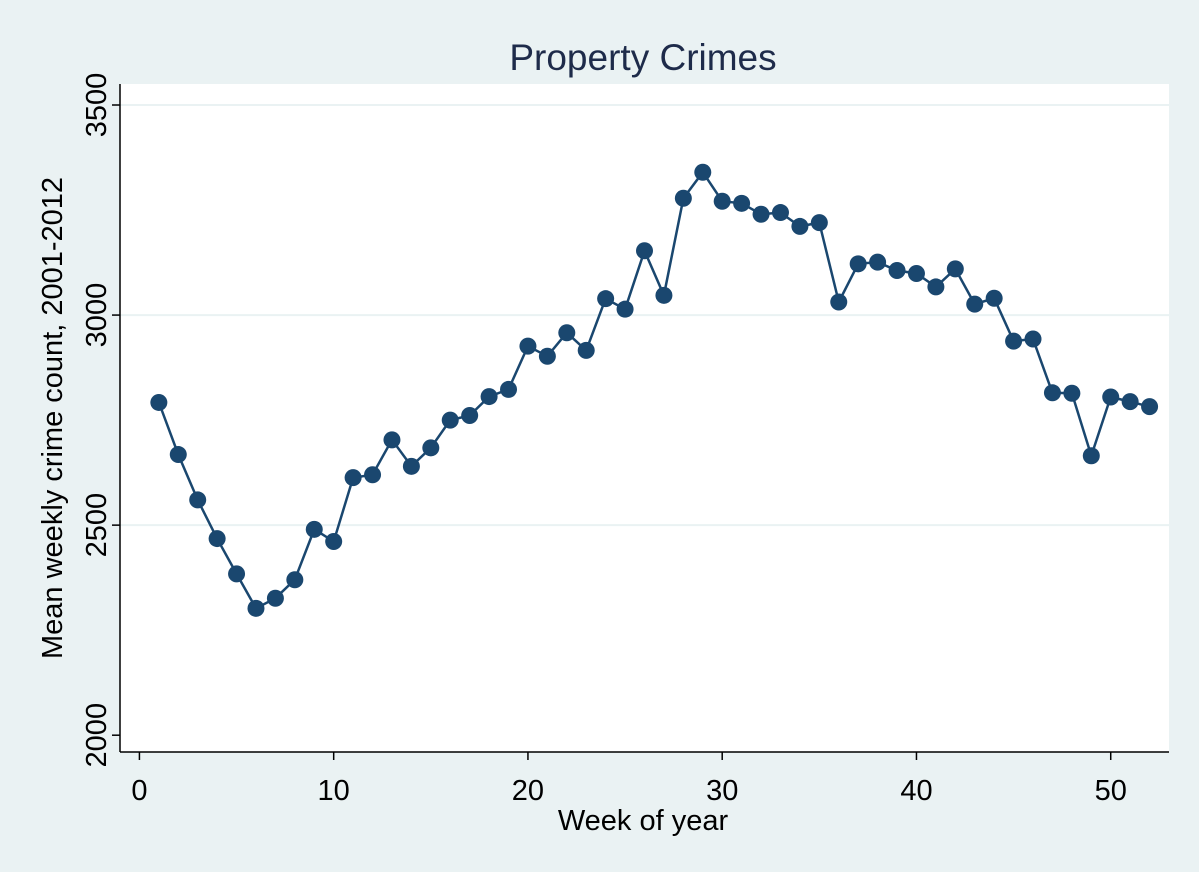  Describe the element at coordinates (643, 821) in the screenshot. I see `x-axis-title: Week of year` at that location.